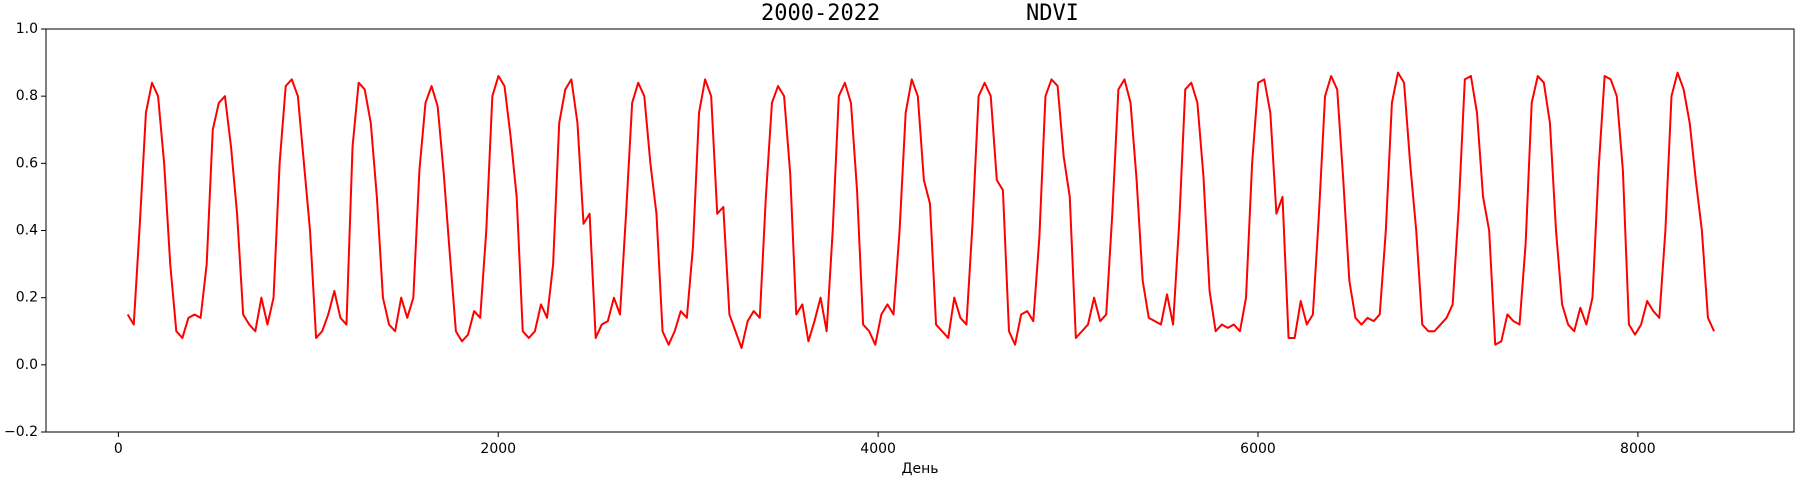 The width and height of the screenshot is (1800, 480). I want to click on y-tick-label: 0.2, so click(27, 298).